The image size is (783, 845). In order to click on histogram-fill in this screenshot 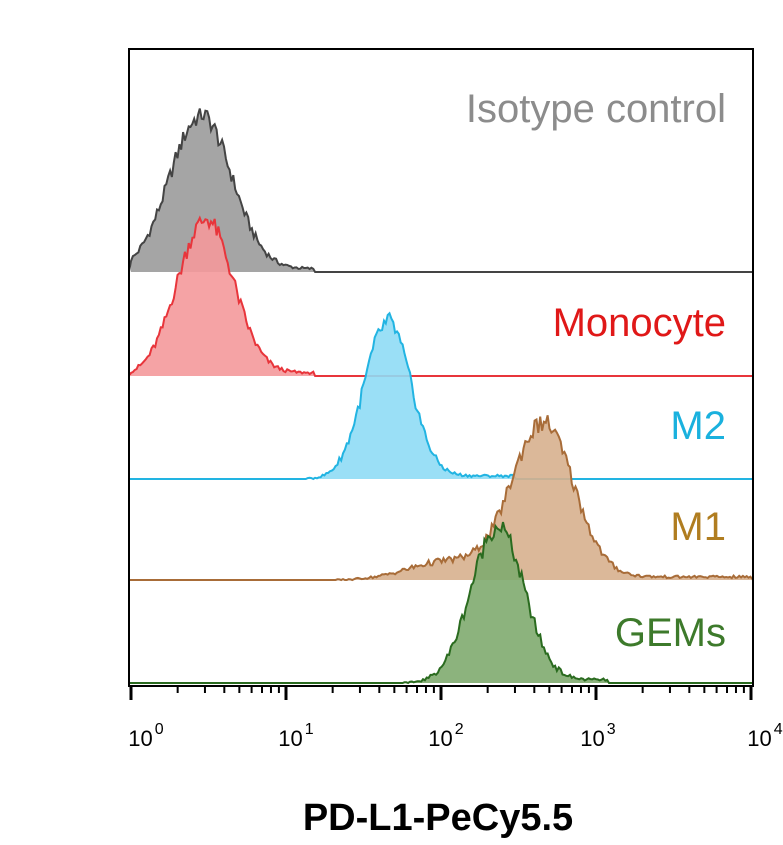, I will do `click(441, 296)`.